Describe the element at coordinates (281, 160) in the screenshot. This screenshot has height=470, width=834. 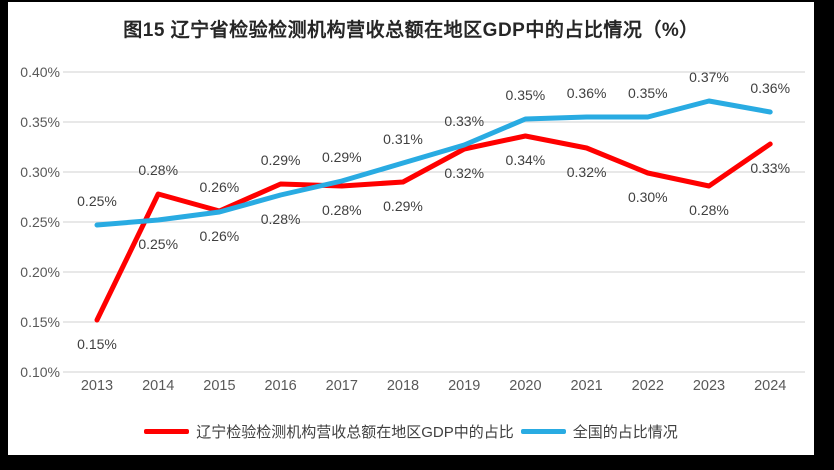
I see `data-label-2016-top: 0.29%` at that location.